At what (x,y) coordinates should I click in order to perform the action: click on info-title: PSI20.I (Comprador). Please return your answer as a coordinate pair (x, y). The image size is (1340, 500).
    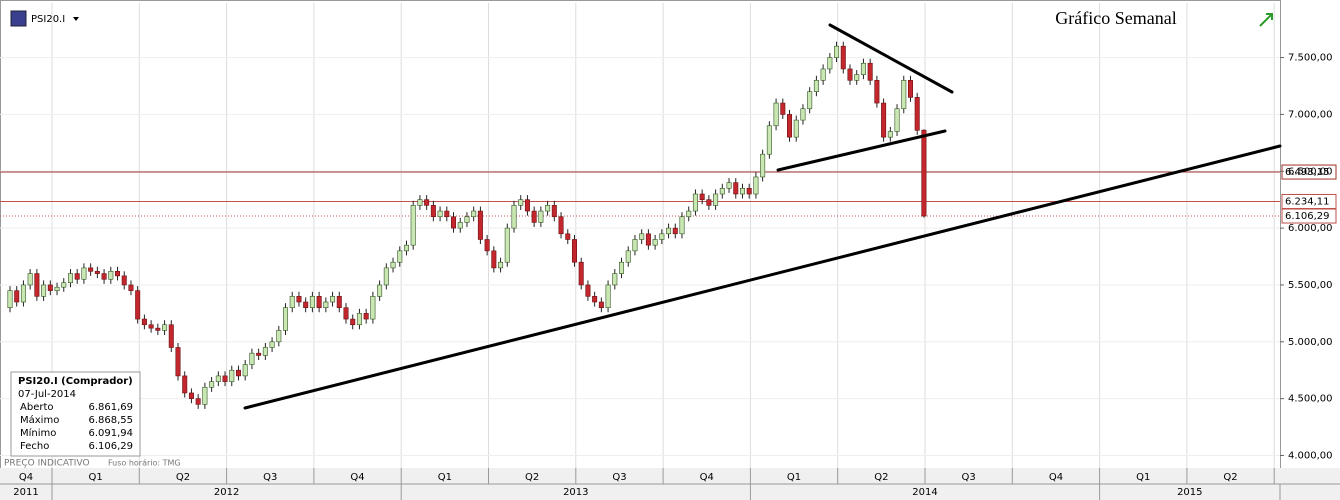
    Looking at the image, I should click on (75, 381).